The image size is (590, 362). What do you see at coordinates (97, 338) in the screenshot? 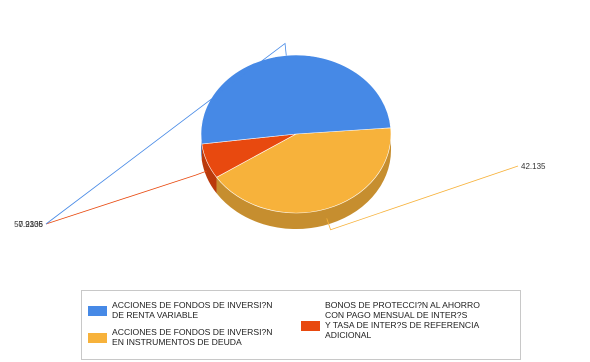
I see `legend-swatch-instrumentos-deuda` at bounding box center [97, 338].